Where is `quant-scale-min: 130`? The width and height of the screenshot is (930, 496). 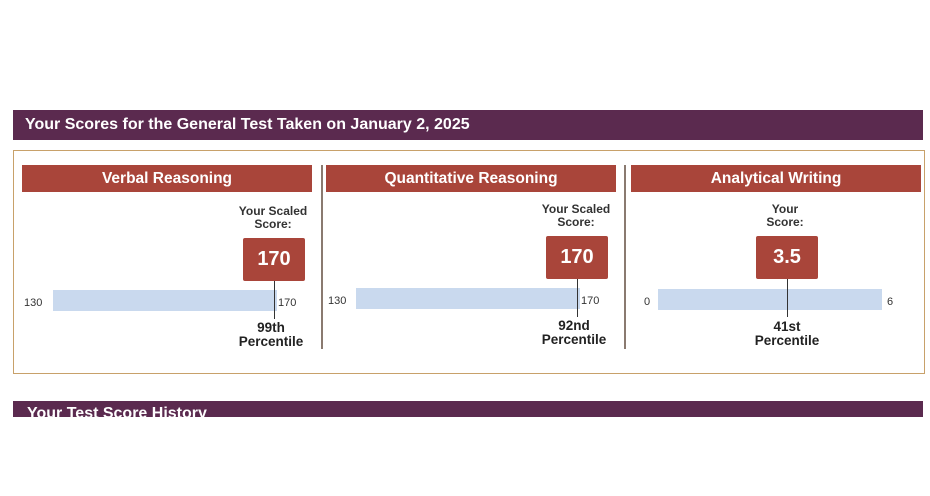
quant-scale-min: 130 is located at coordinates (337, 301).